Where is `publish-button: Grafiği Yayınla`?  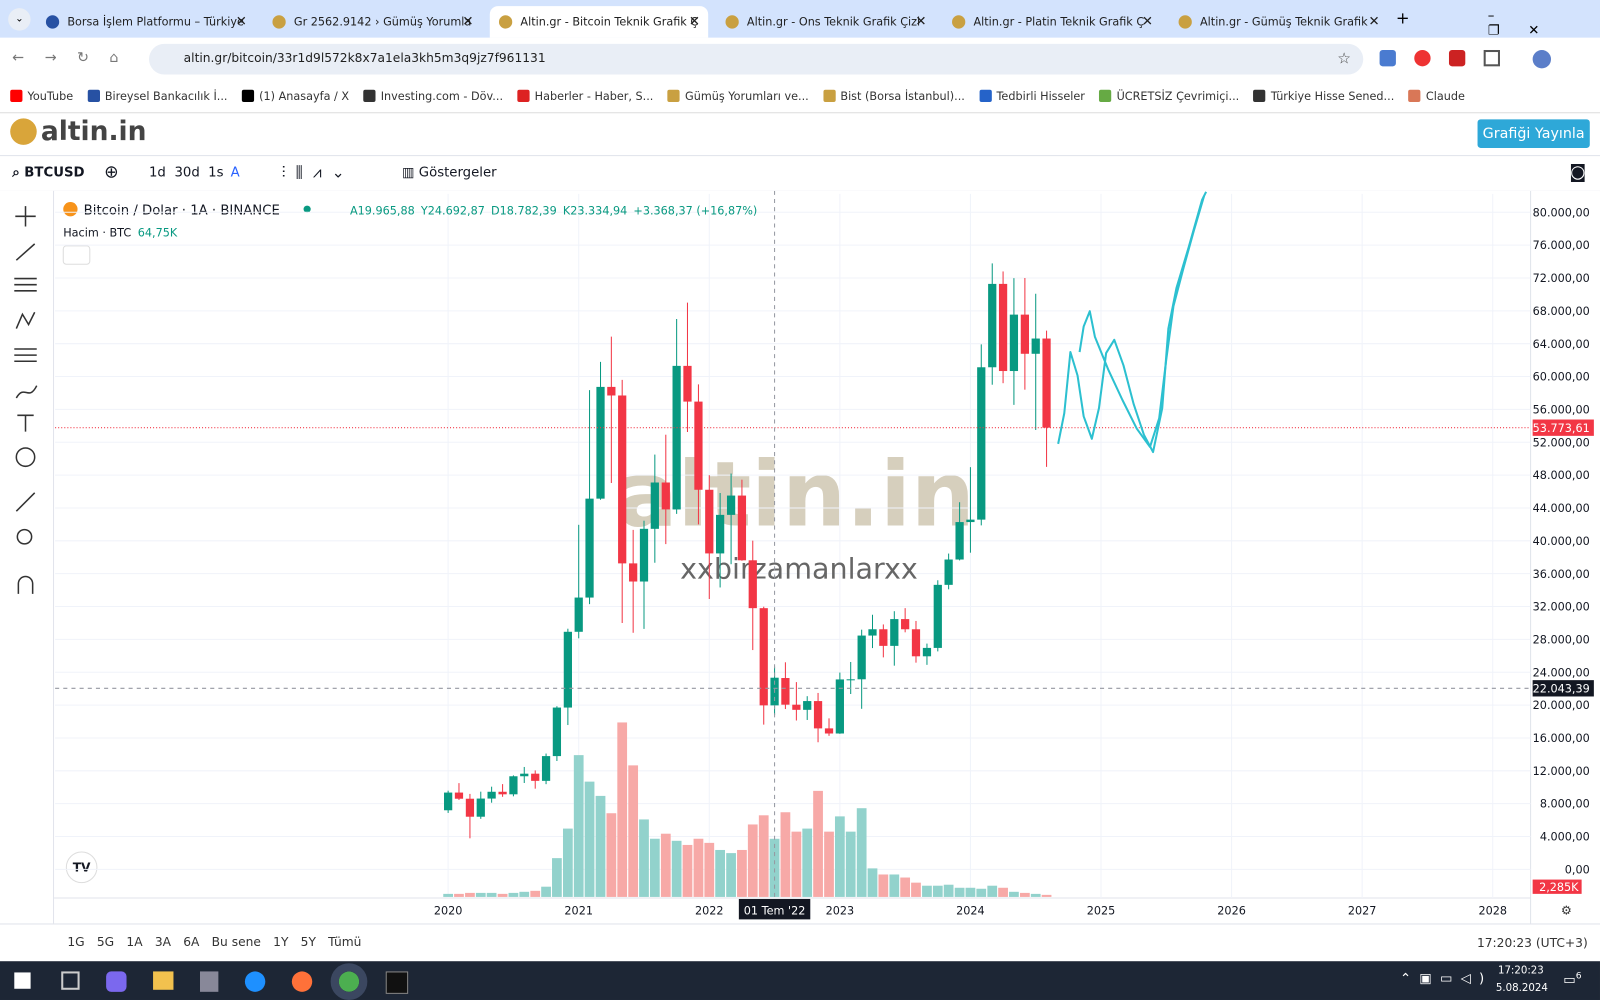
publish-button: Grafiği Yayınla is located at coordinates (1533, 133).